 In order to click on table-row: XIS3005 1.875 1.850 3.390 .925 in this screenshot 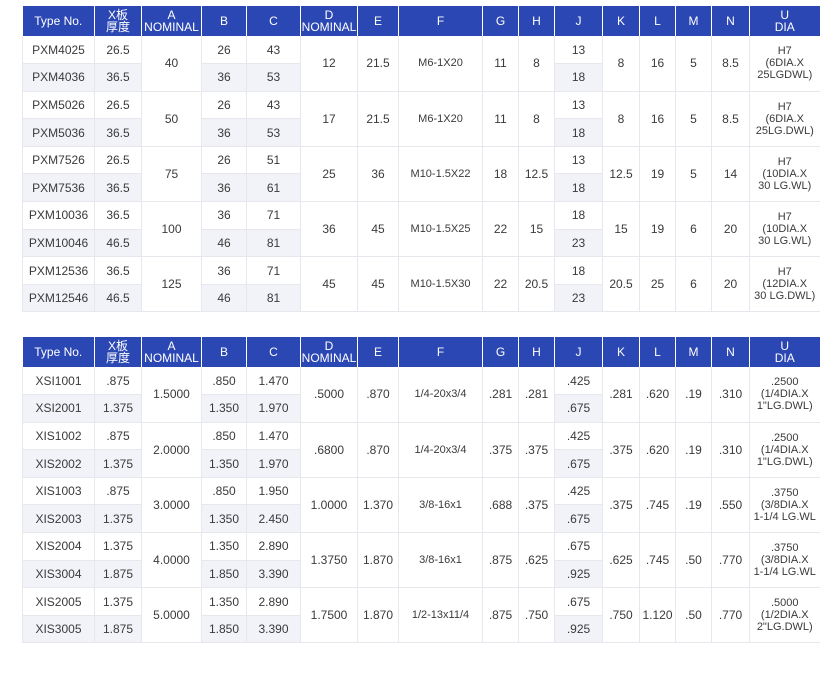, I will do `click(421, 629)`.